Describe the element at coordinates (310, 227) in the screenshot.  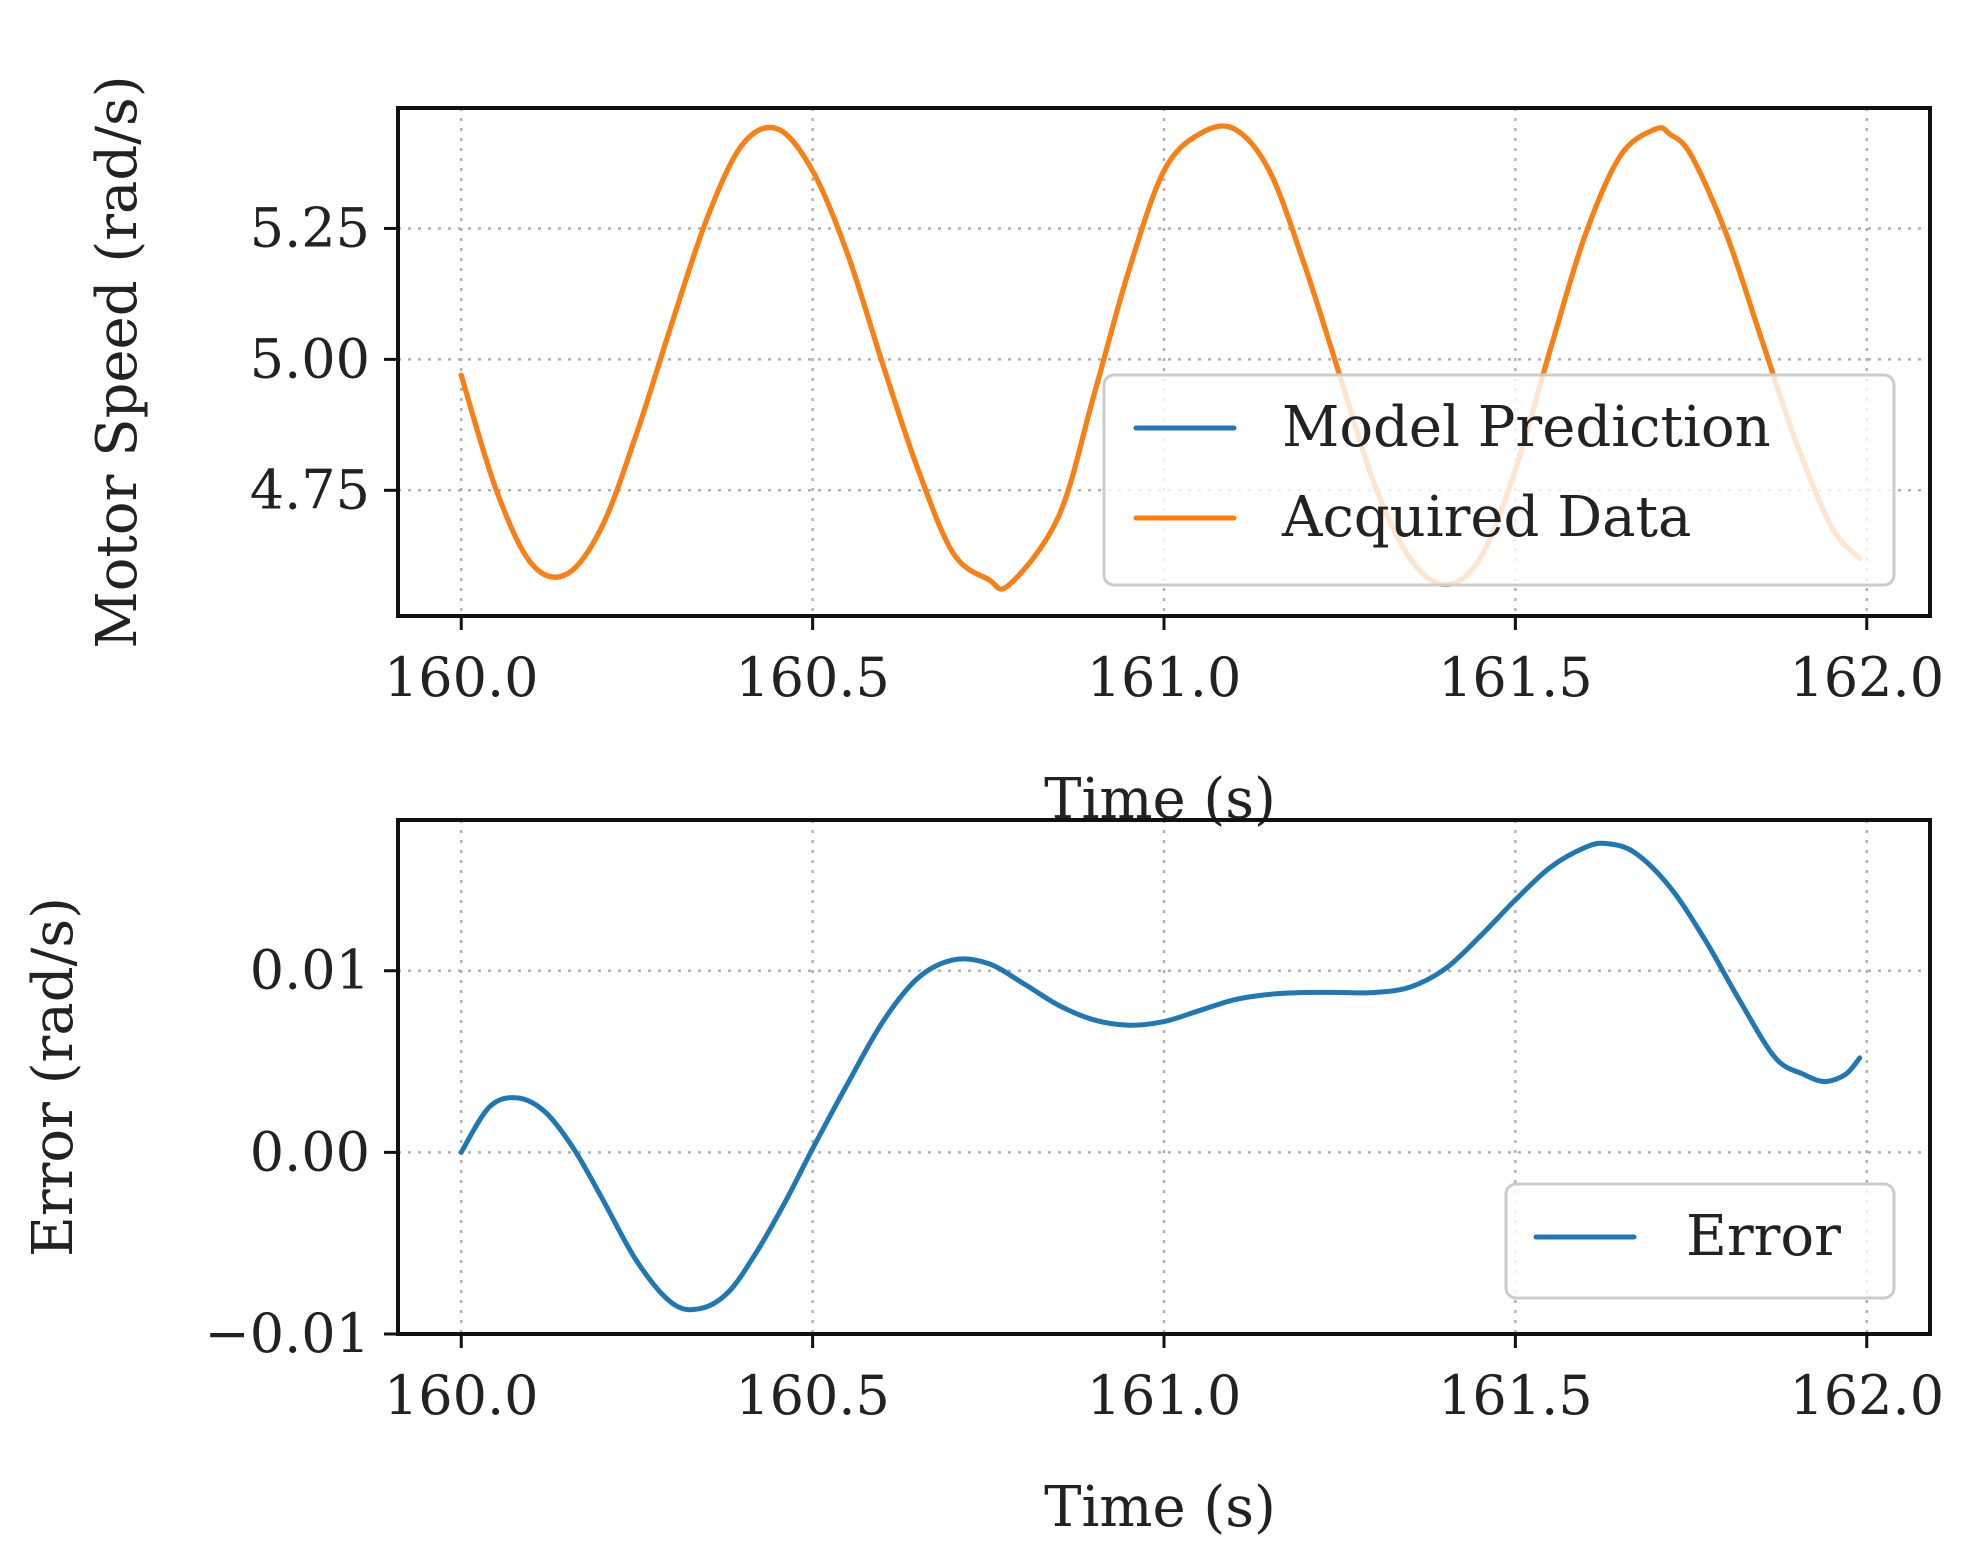
I see `y-tick-label: 5.25` at that location.